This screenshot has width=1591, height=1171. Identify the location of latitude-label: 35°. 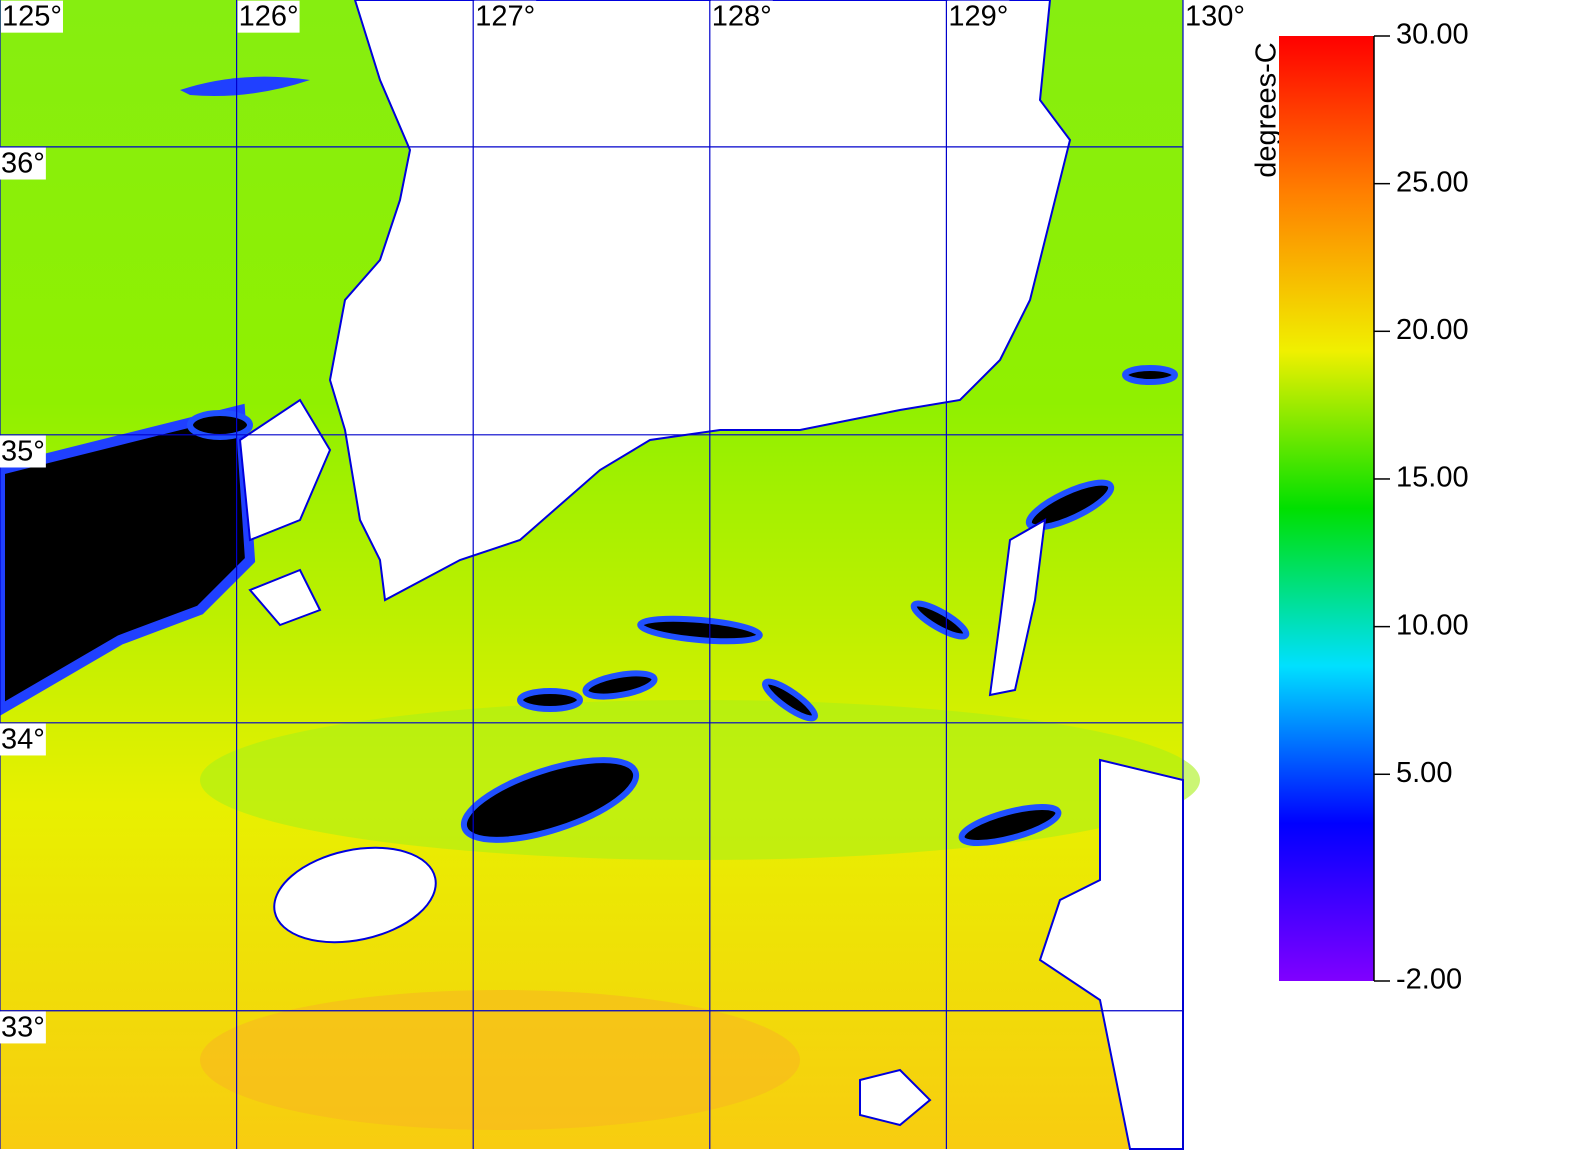
(23, 451).